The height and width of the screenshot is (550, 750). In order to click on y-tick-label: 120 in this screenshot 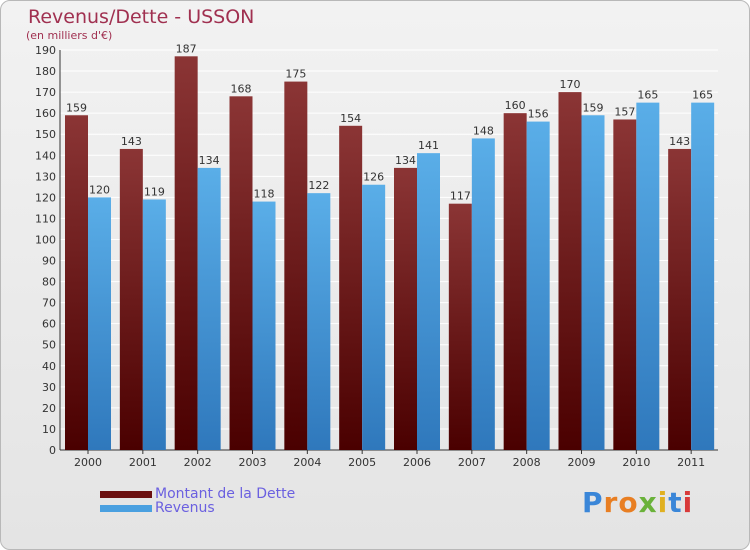, I will do `click(45, 197)`.